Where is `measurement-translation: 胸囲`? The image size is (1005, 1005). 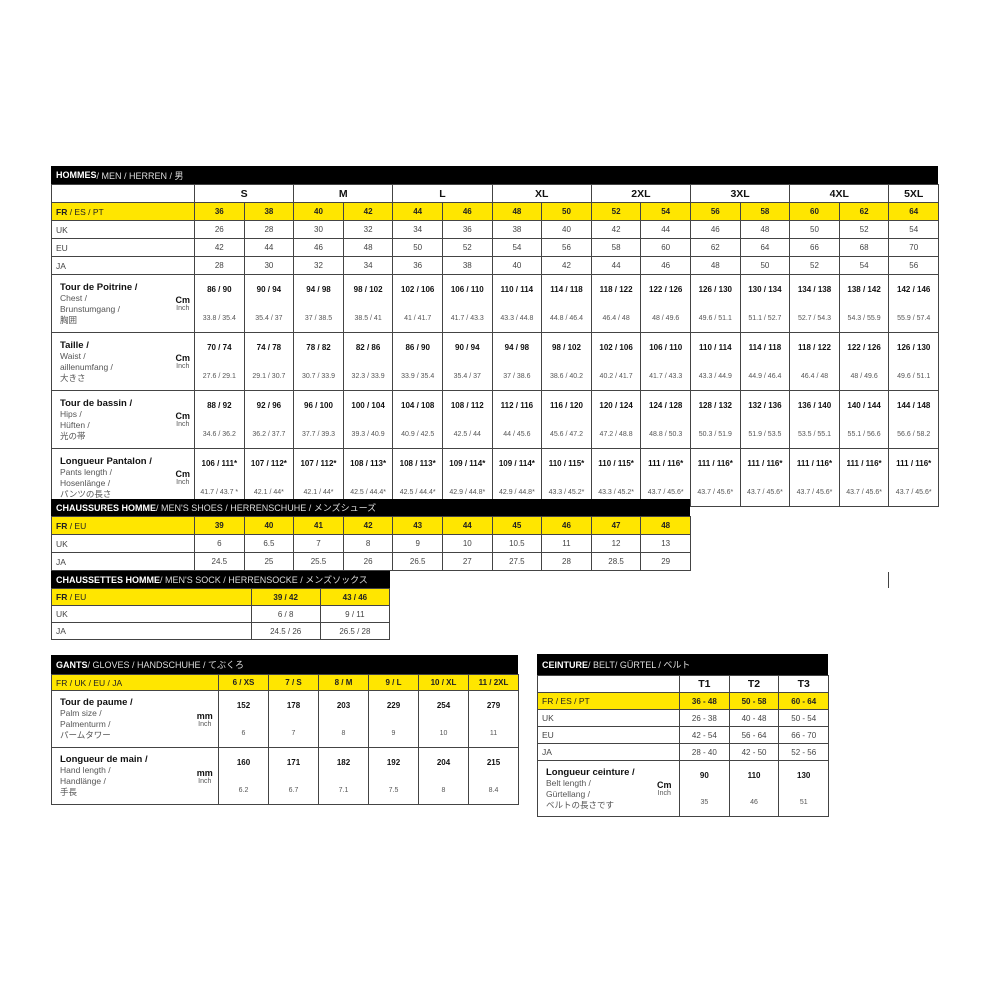
measurement-translation: 胸囲 is located at coordinates (69, 319).